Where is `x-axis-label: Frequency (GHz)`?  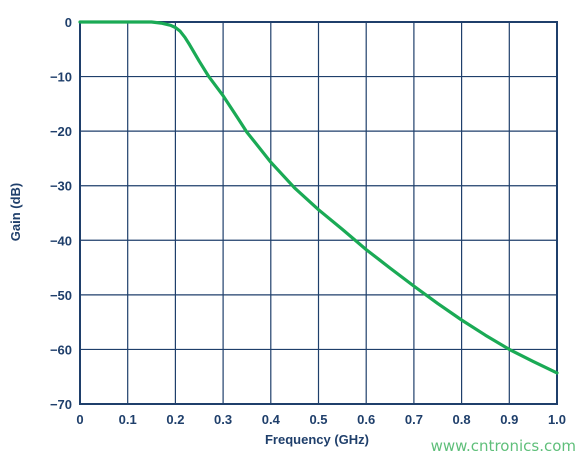 x-axis-label: Frequency (GHz) is located at coordinates (317, 439).